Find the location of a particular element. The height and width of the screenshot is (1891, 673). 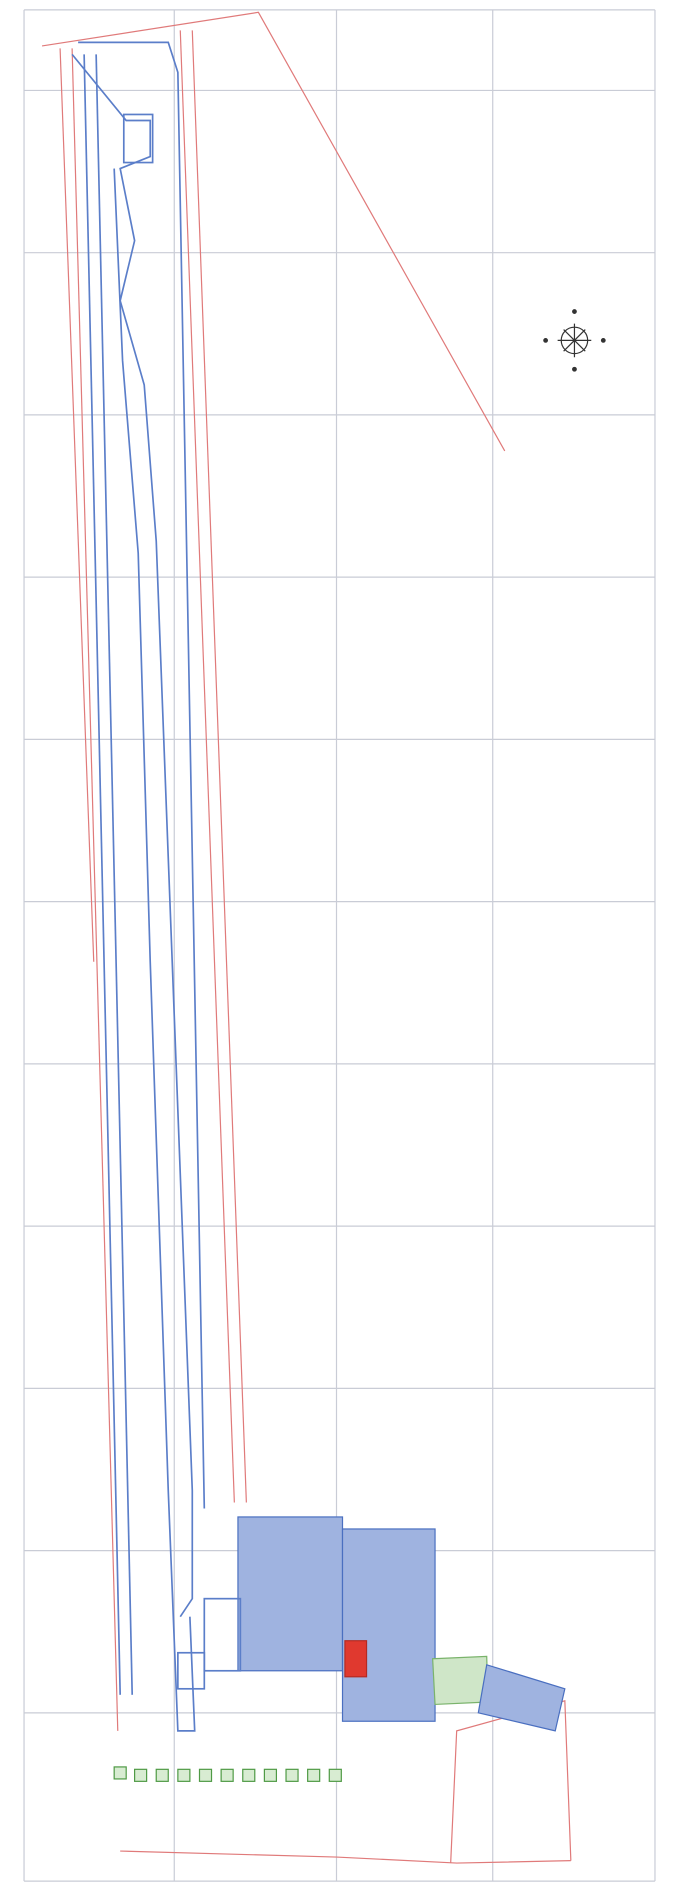

main-buildings is located at coordinates (384, 1624).